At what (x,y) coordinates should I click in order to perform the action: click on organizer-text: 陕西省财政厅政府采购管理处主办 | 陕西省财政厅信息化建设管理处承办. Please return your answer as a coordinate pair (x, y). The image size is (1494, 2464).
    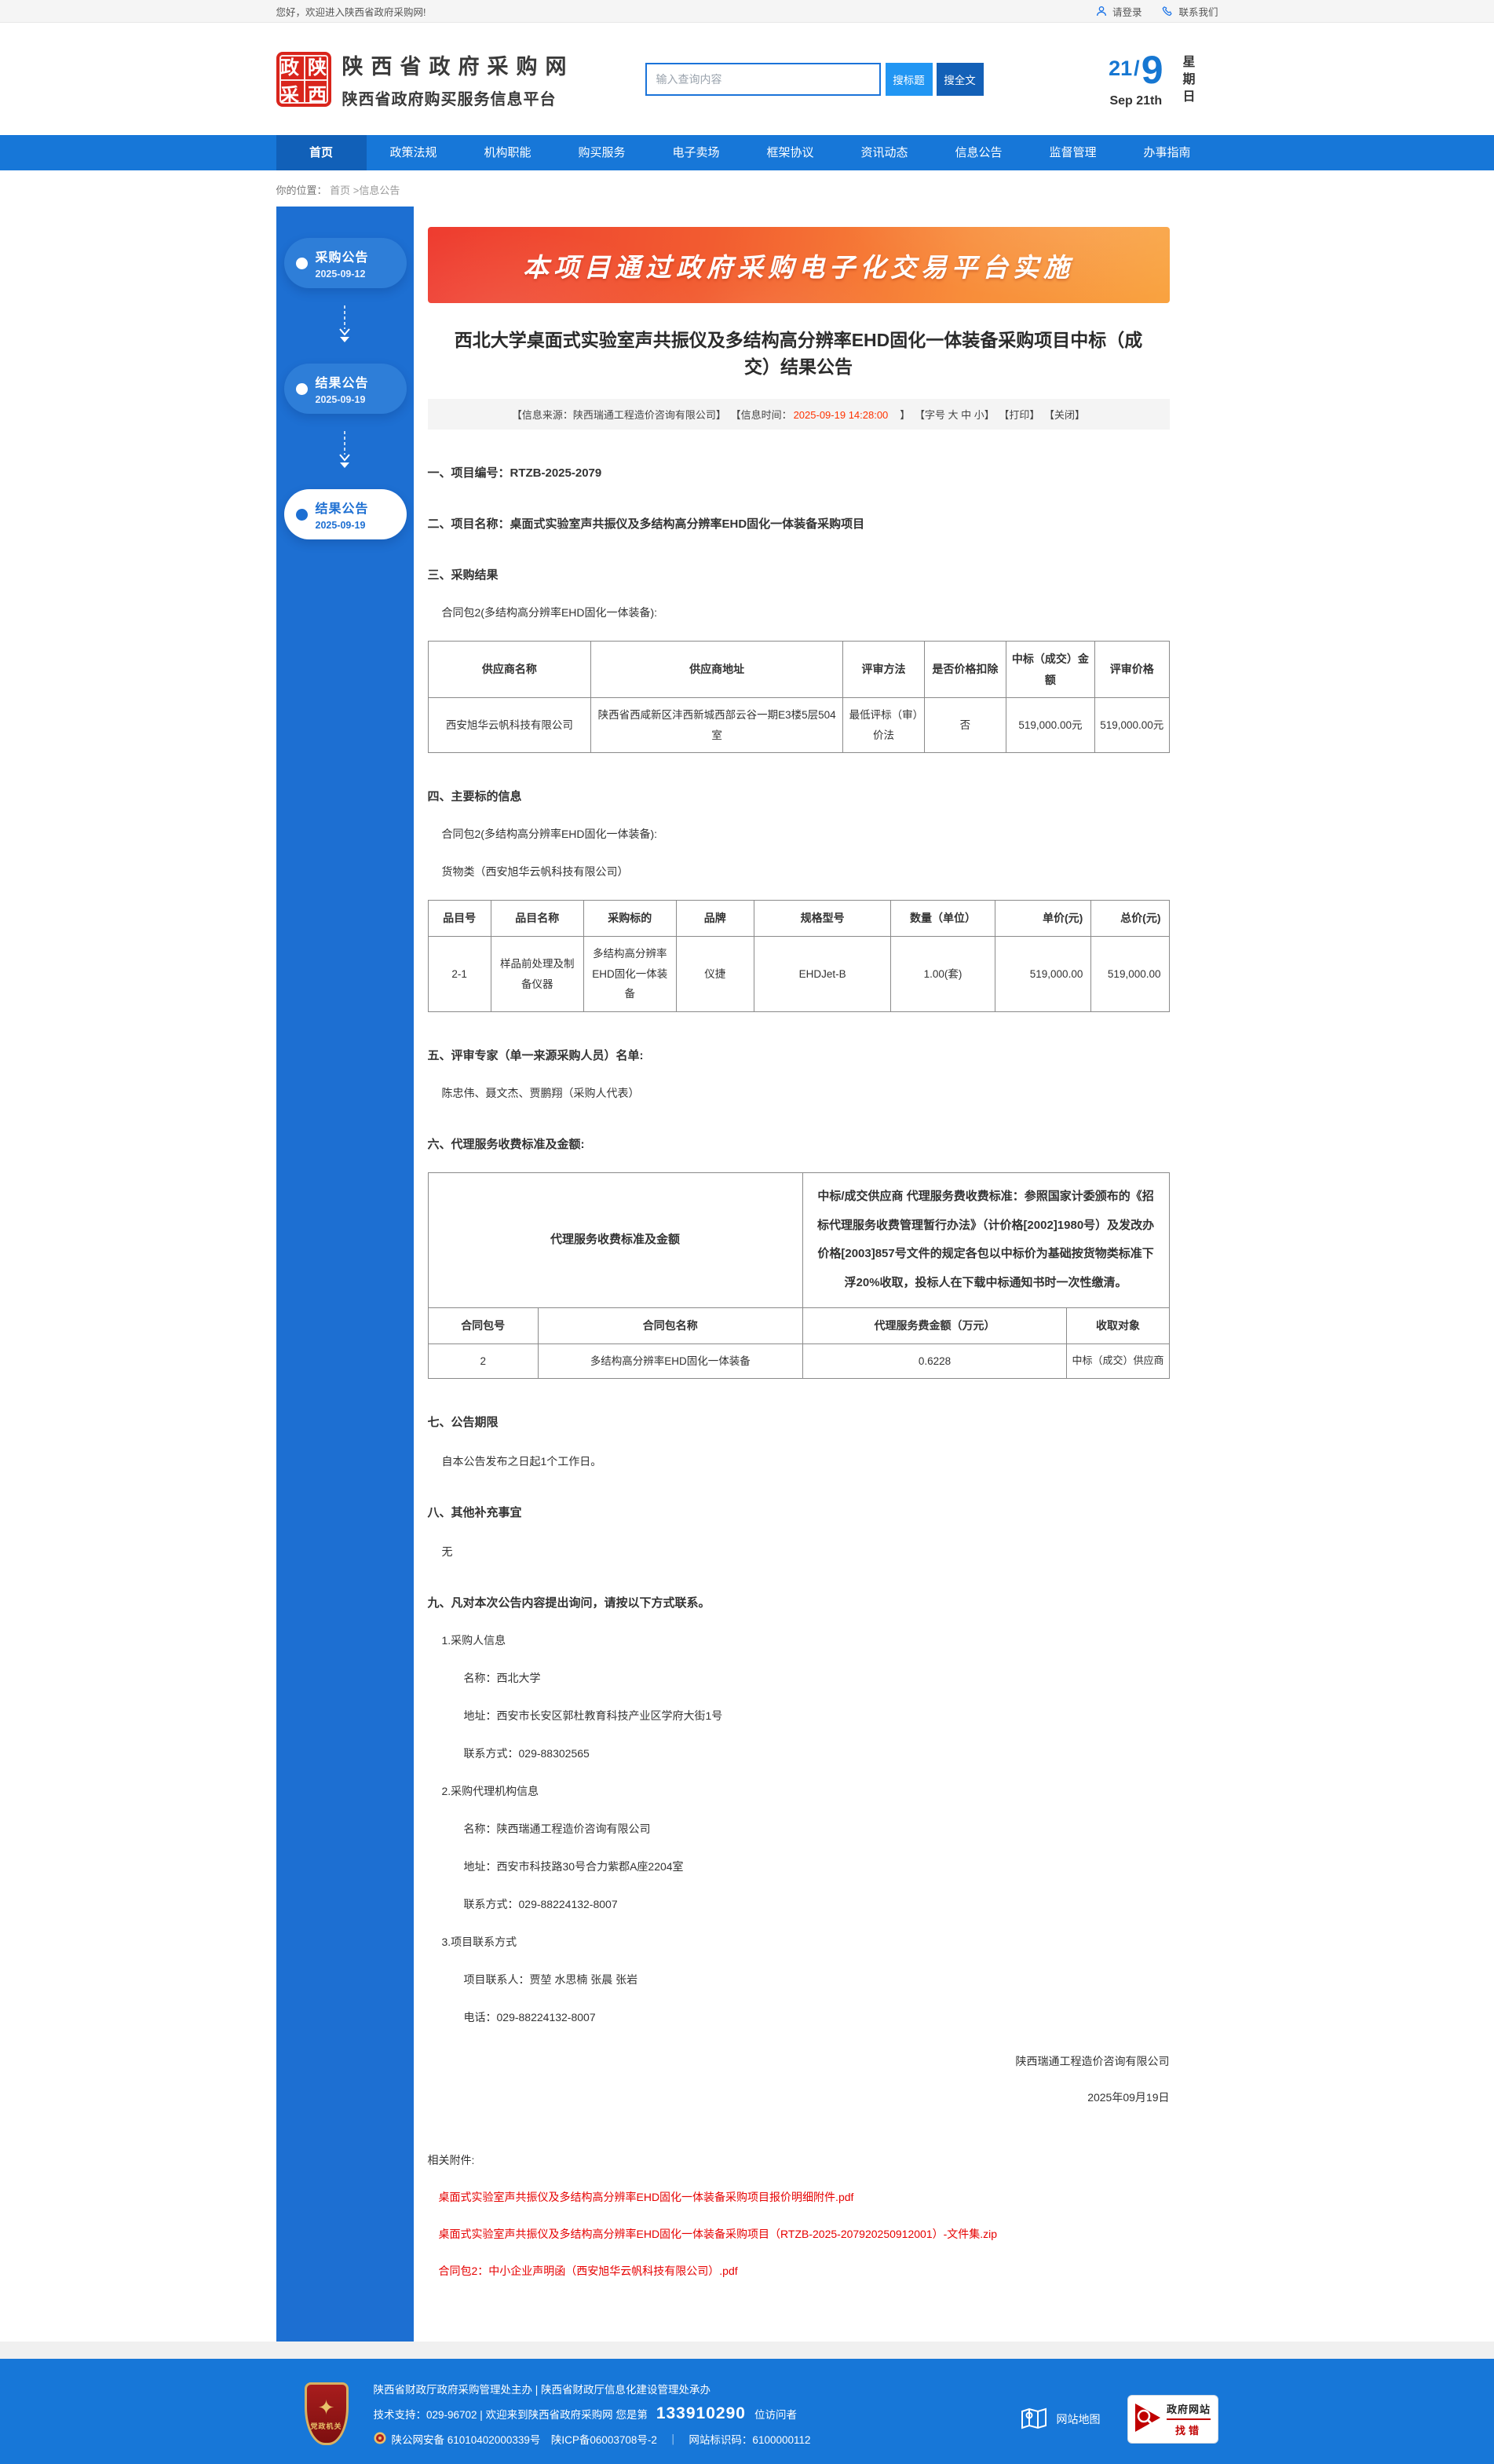
    Looking at the image, I should click on (542, 2390).